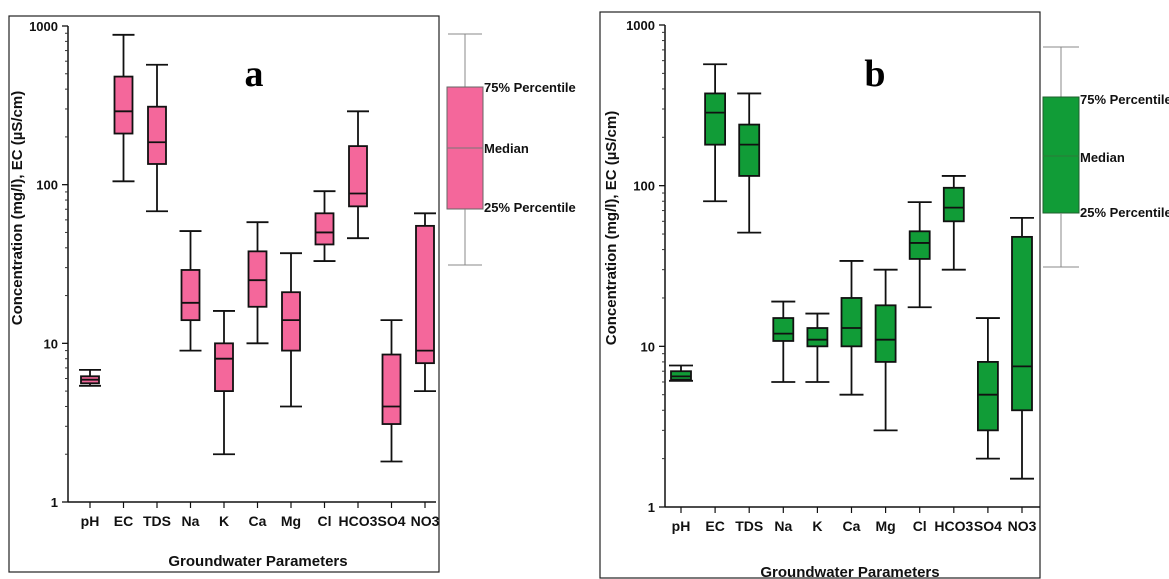 The image size is (1169, 579). Describe the element at coordinates (1061, 155) in the screenshot. I see `legend-b-box` at that location.